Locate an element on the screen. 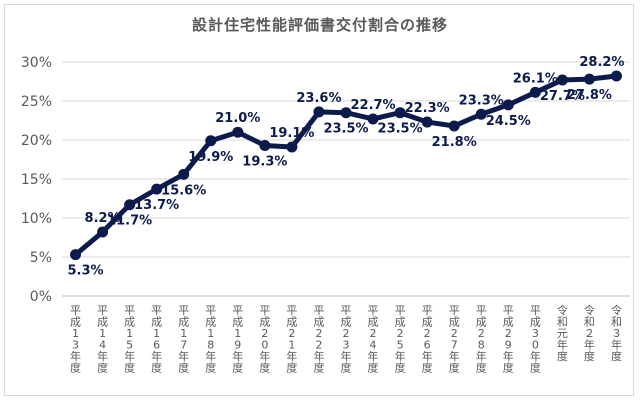  data-label: 21.8% is located at coordinates (454, 142).